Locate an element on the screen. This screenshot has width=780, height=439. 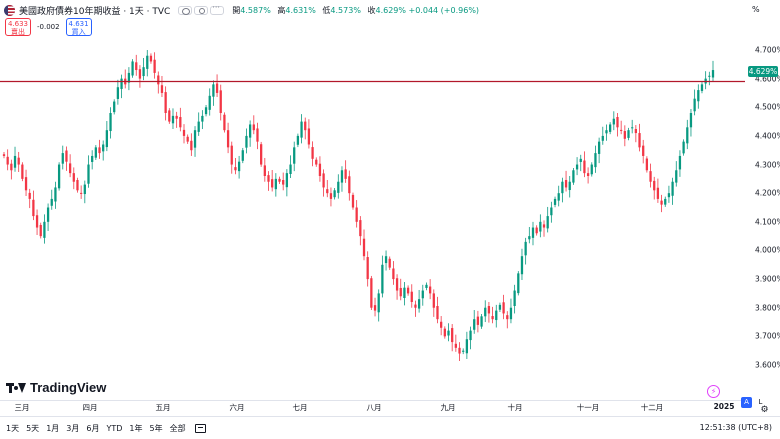
clock-readout: 12:51:38 (UTC+8) is located at coordinates (735, 427).